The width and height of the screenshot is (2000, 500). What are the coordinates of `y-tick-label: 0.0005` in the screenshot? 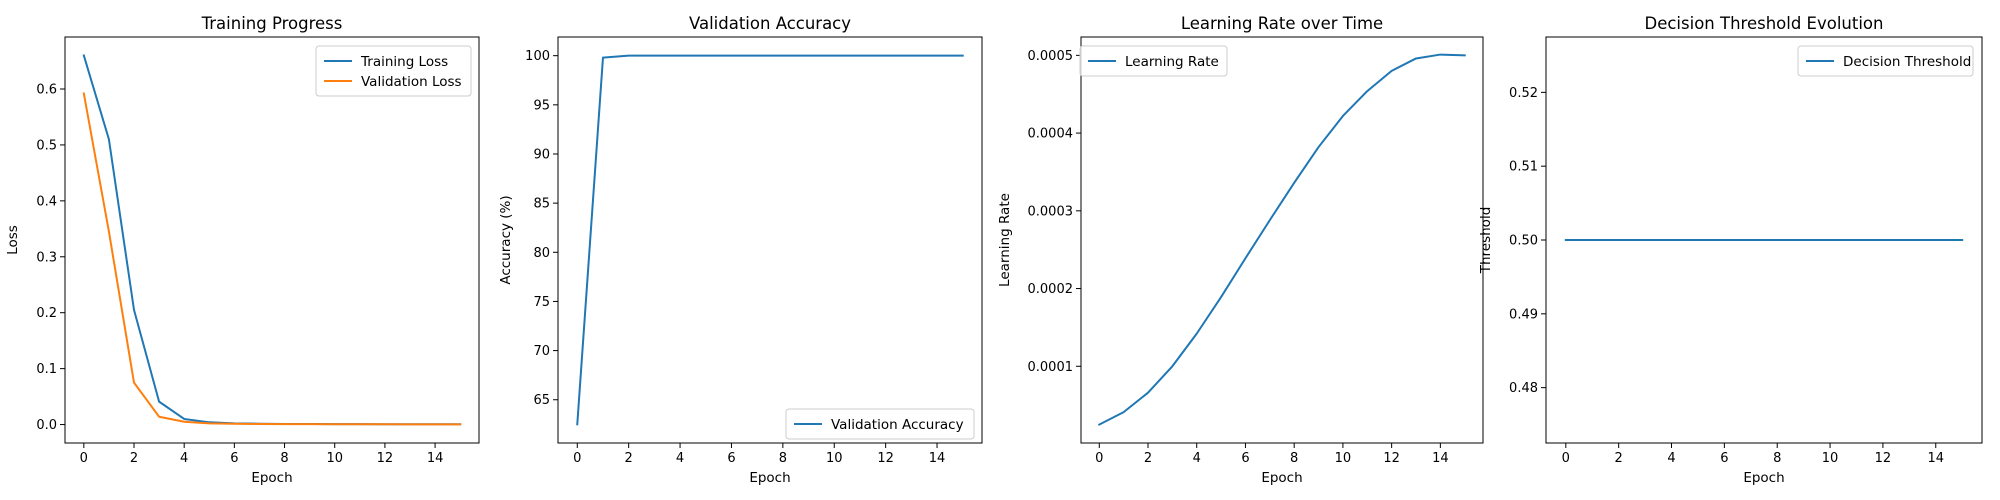 It's located at (1051, 56).